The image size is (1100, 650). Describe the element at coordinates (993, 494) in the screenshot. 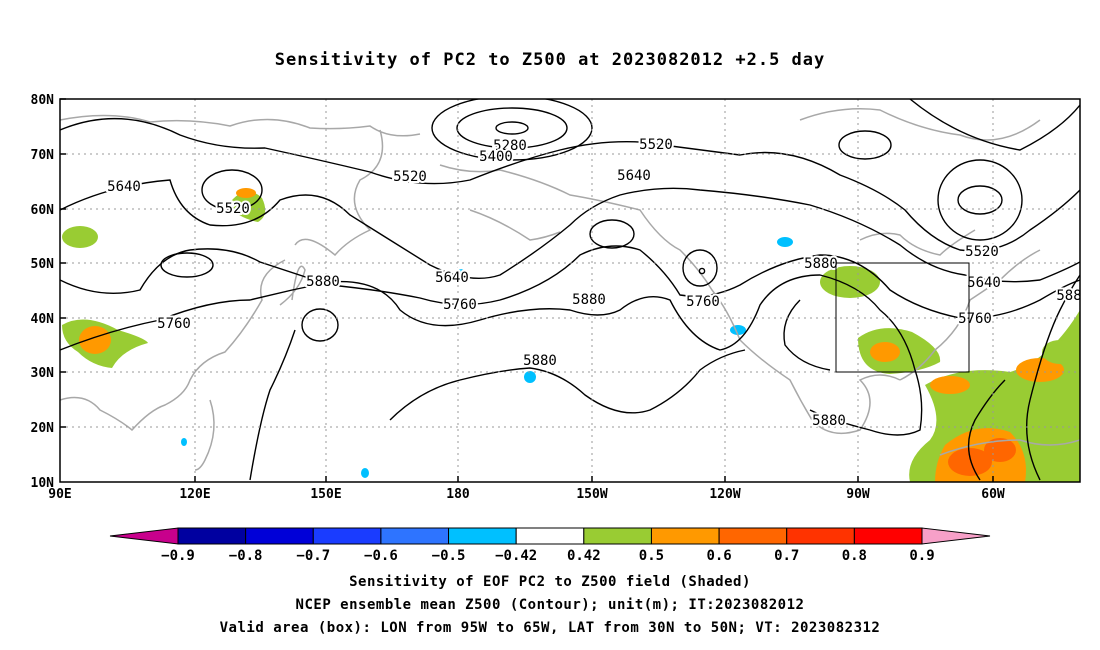

I see `lon-label: 60W` at that location.